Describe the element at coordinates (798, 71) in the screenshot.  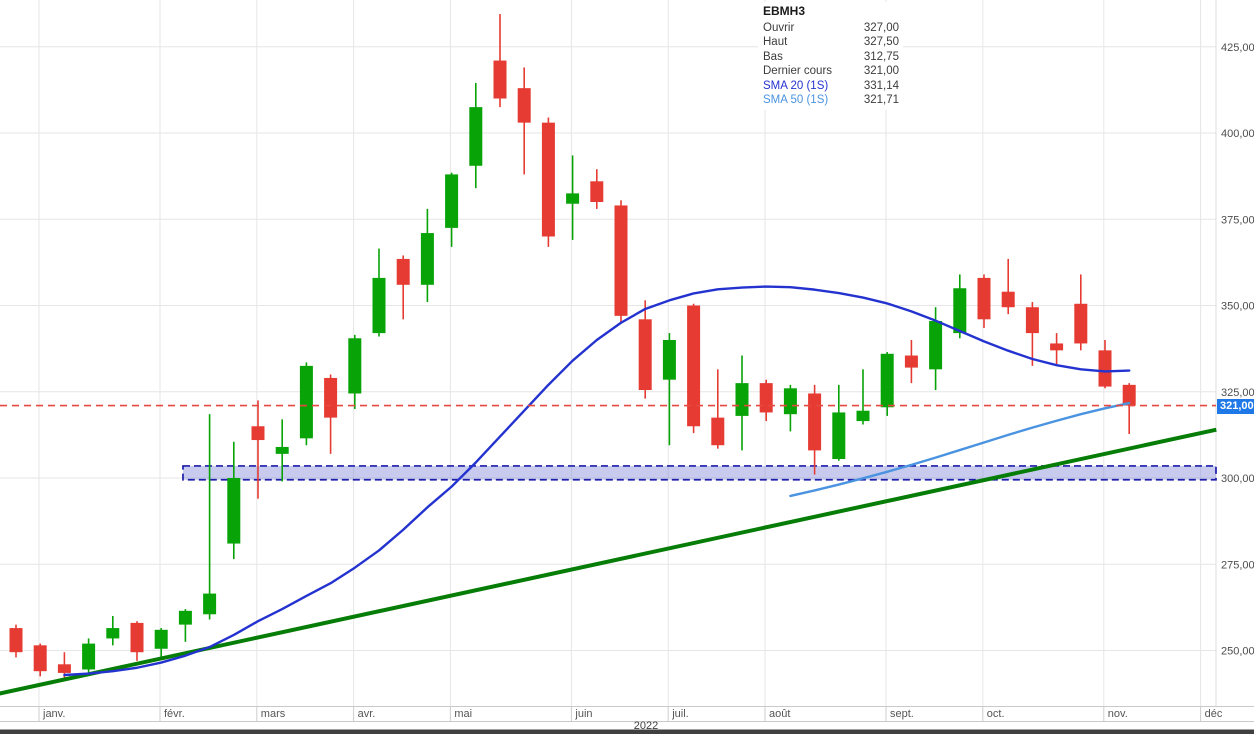
I see `last-label: Dernier cours` at that location.